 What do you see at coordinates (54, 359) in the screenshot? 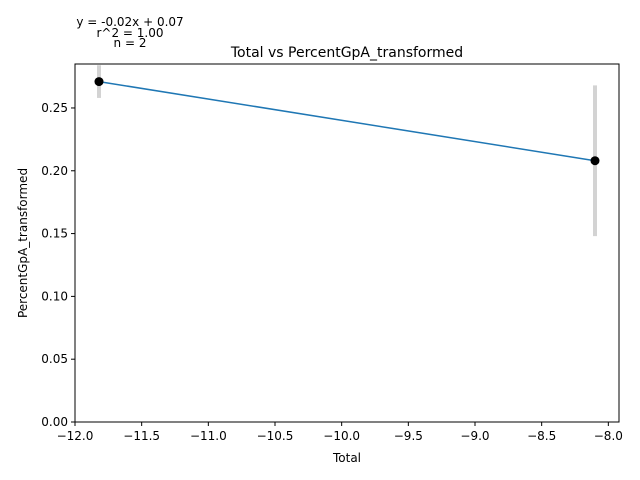
I see `y-tick-label: 0.05` at bounding box center [54, 359].